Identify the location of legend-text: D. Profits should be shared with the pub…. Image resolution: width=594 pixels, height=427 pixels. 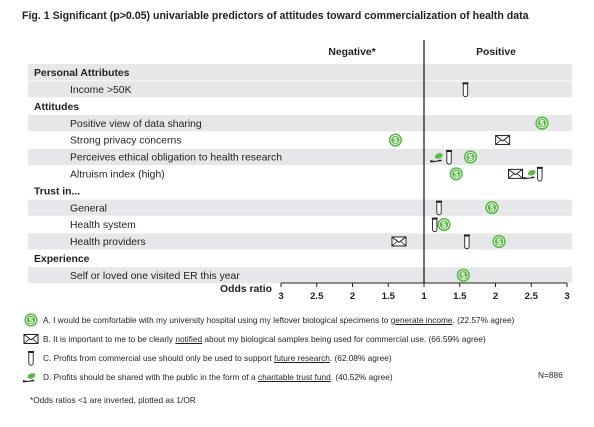
(218, 377).